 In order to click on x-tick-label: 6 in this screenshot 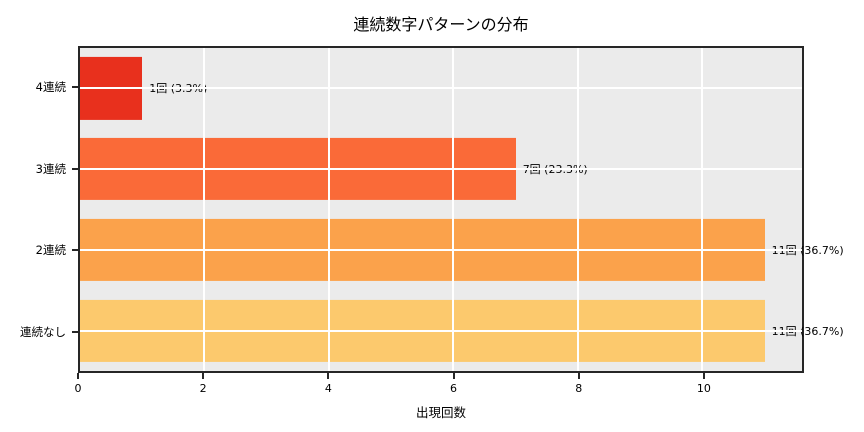, I will do `click(454, 388)`.